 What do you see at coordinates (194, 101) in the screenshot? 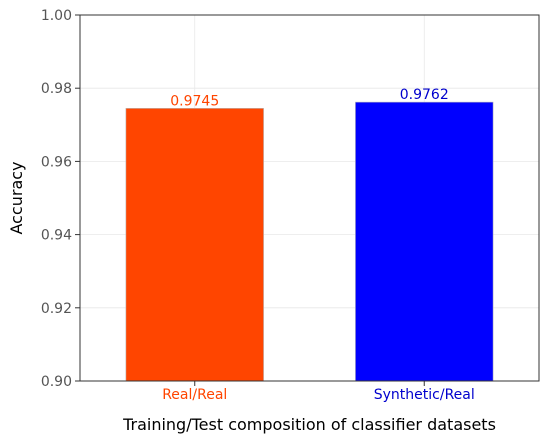
I see `bar-value-label: 0.9745` at bounding box center [194, 101].